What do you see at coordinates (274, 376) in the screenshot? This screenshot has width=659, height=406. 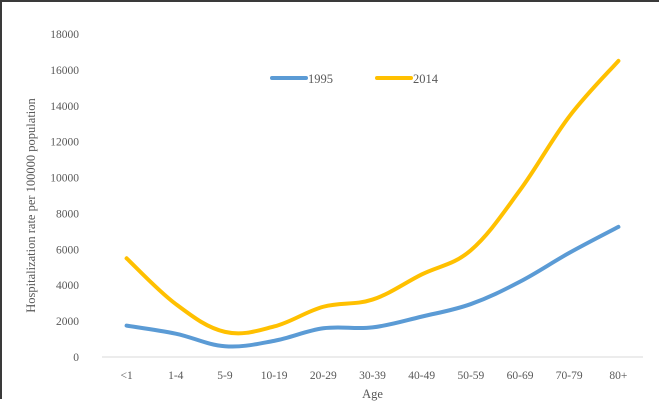 I see `x-tick-label: 10-19` at bounding box center [274, 376].